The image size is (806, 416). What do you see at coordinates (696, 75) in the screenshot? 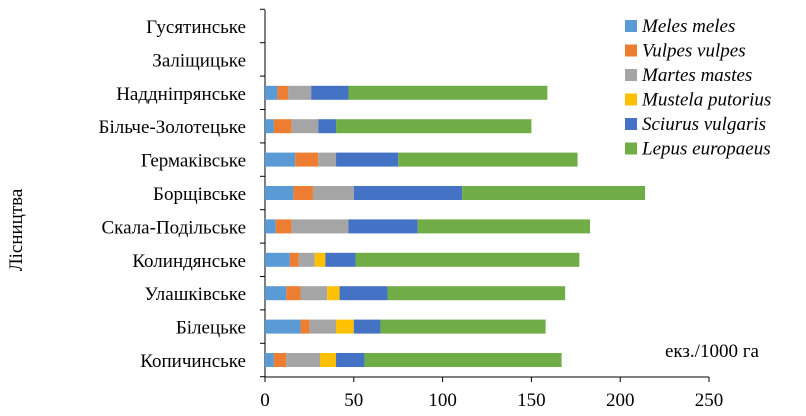
I see `legend-entry: Martes mastes` at bounding box center [696, 75].